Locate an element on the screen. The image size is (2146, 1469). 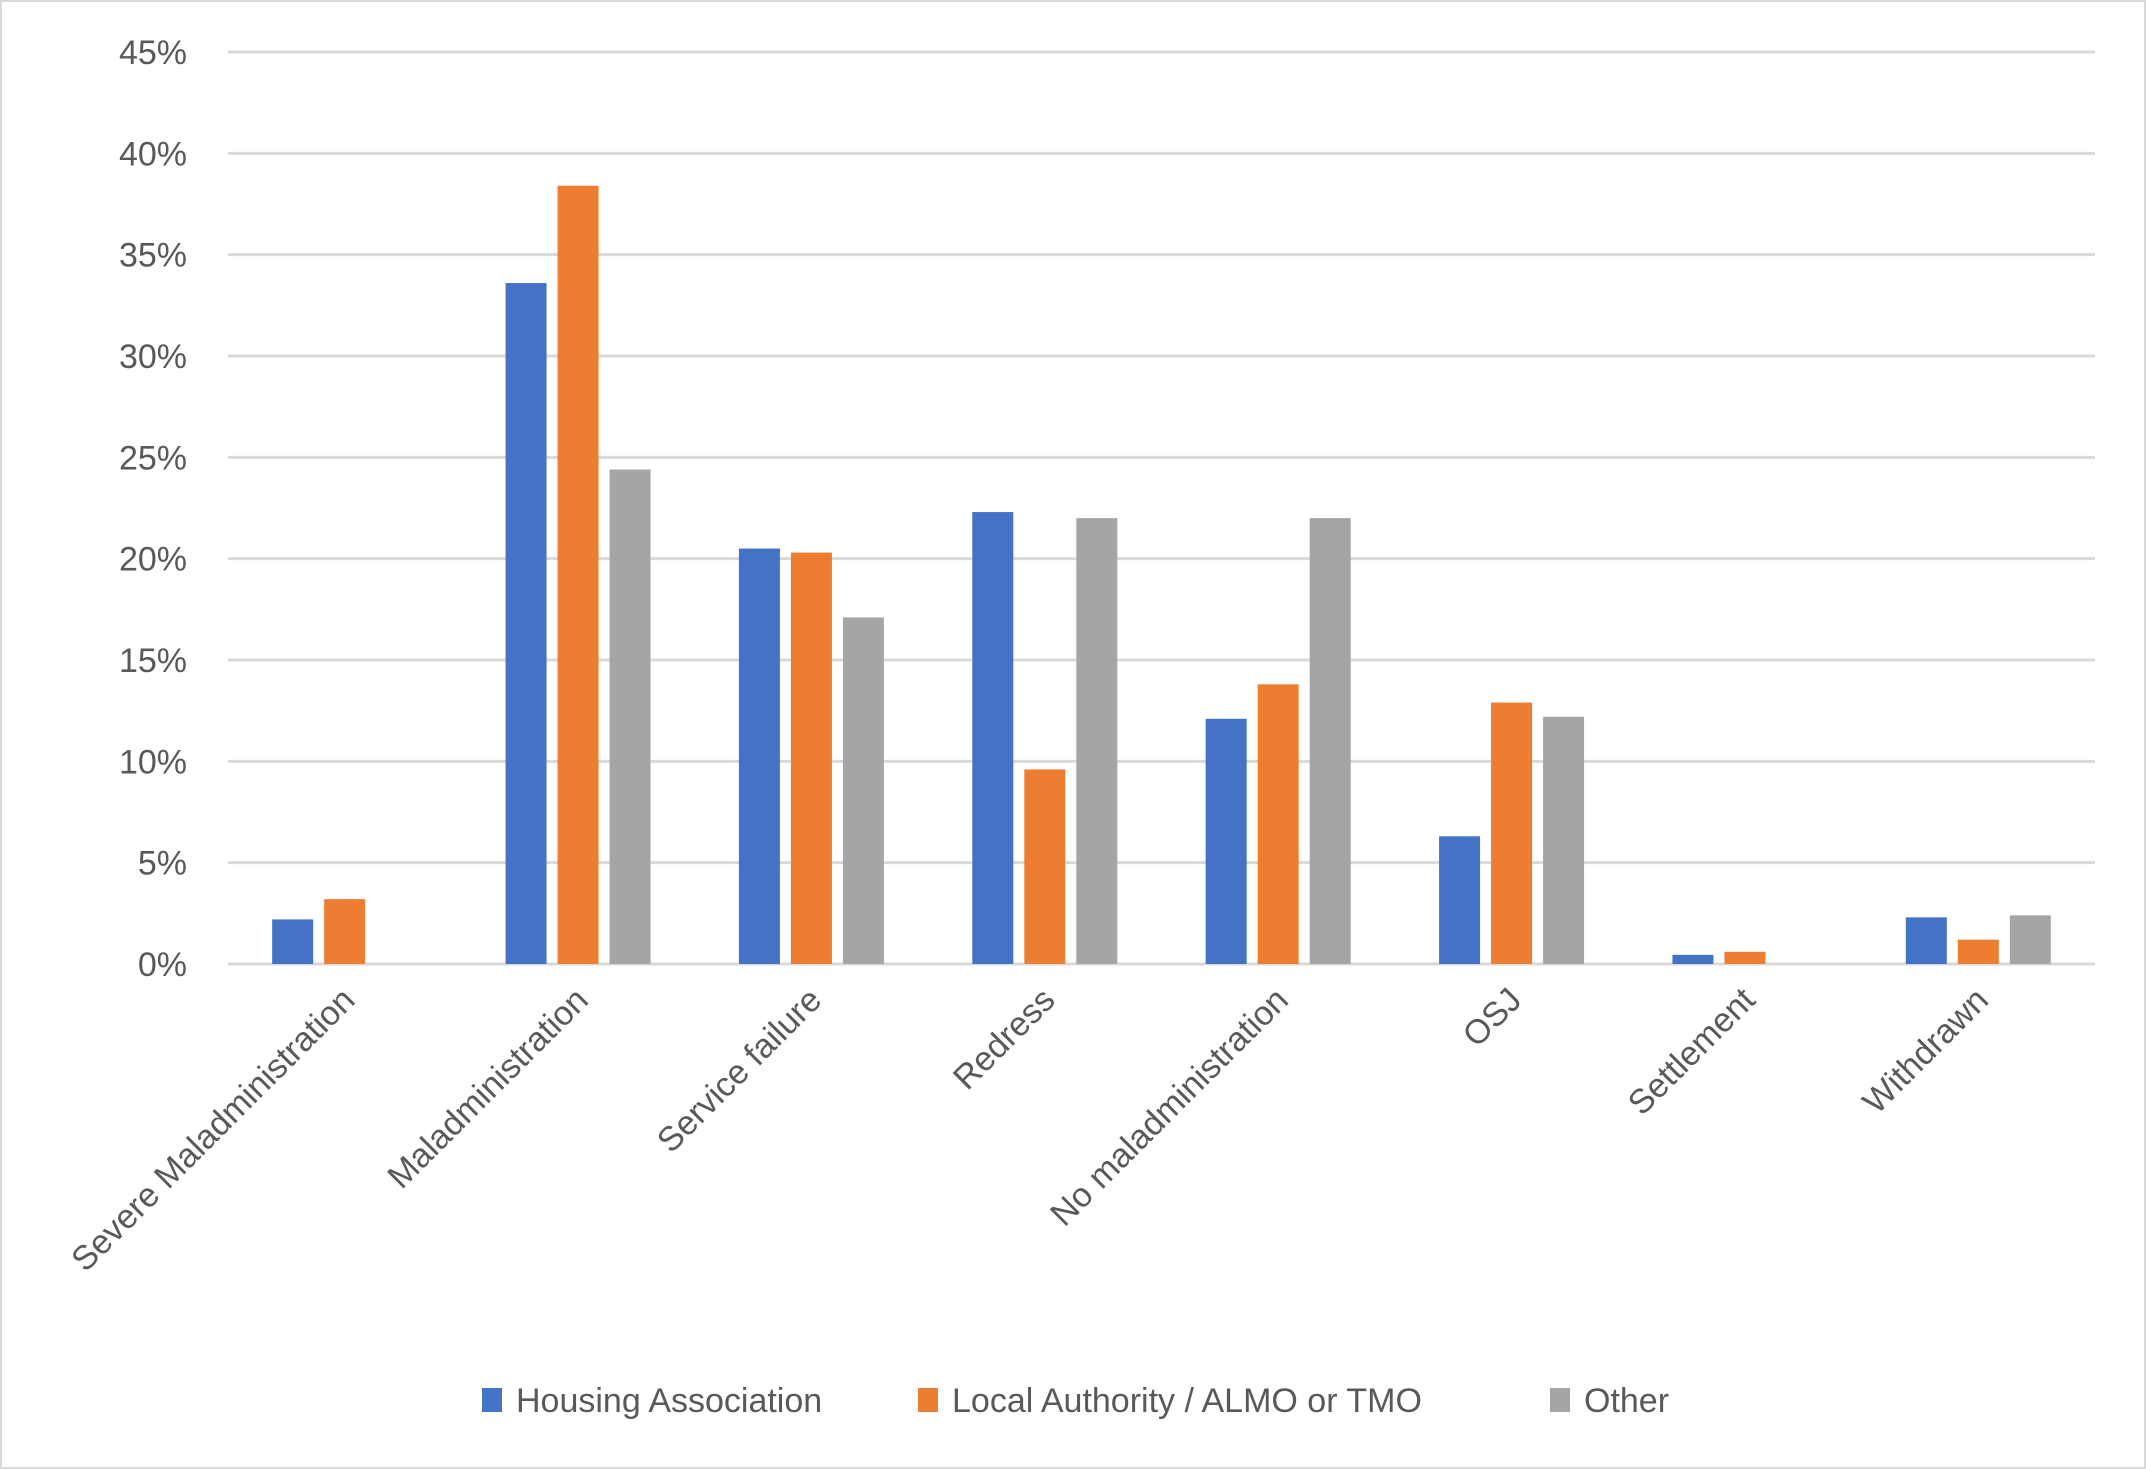
legend-label: Housing Association is located at coordinates (669, 1401).